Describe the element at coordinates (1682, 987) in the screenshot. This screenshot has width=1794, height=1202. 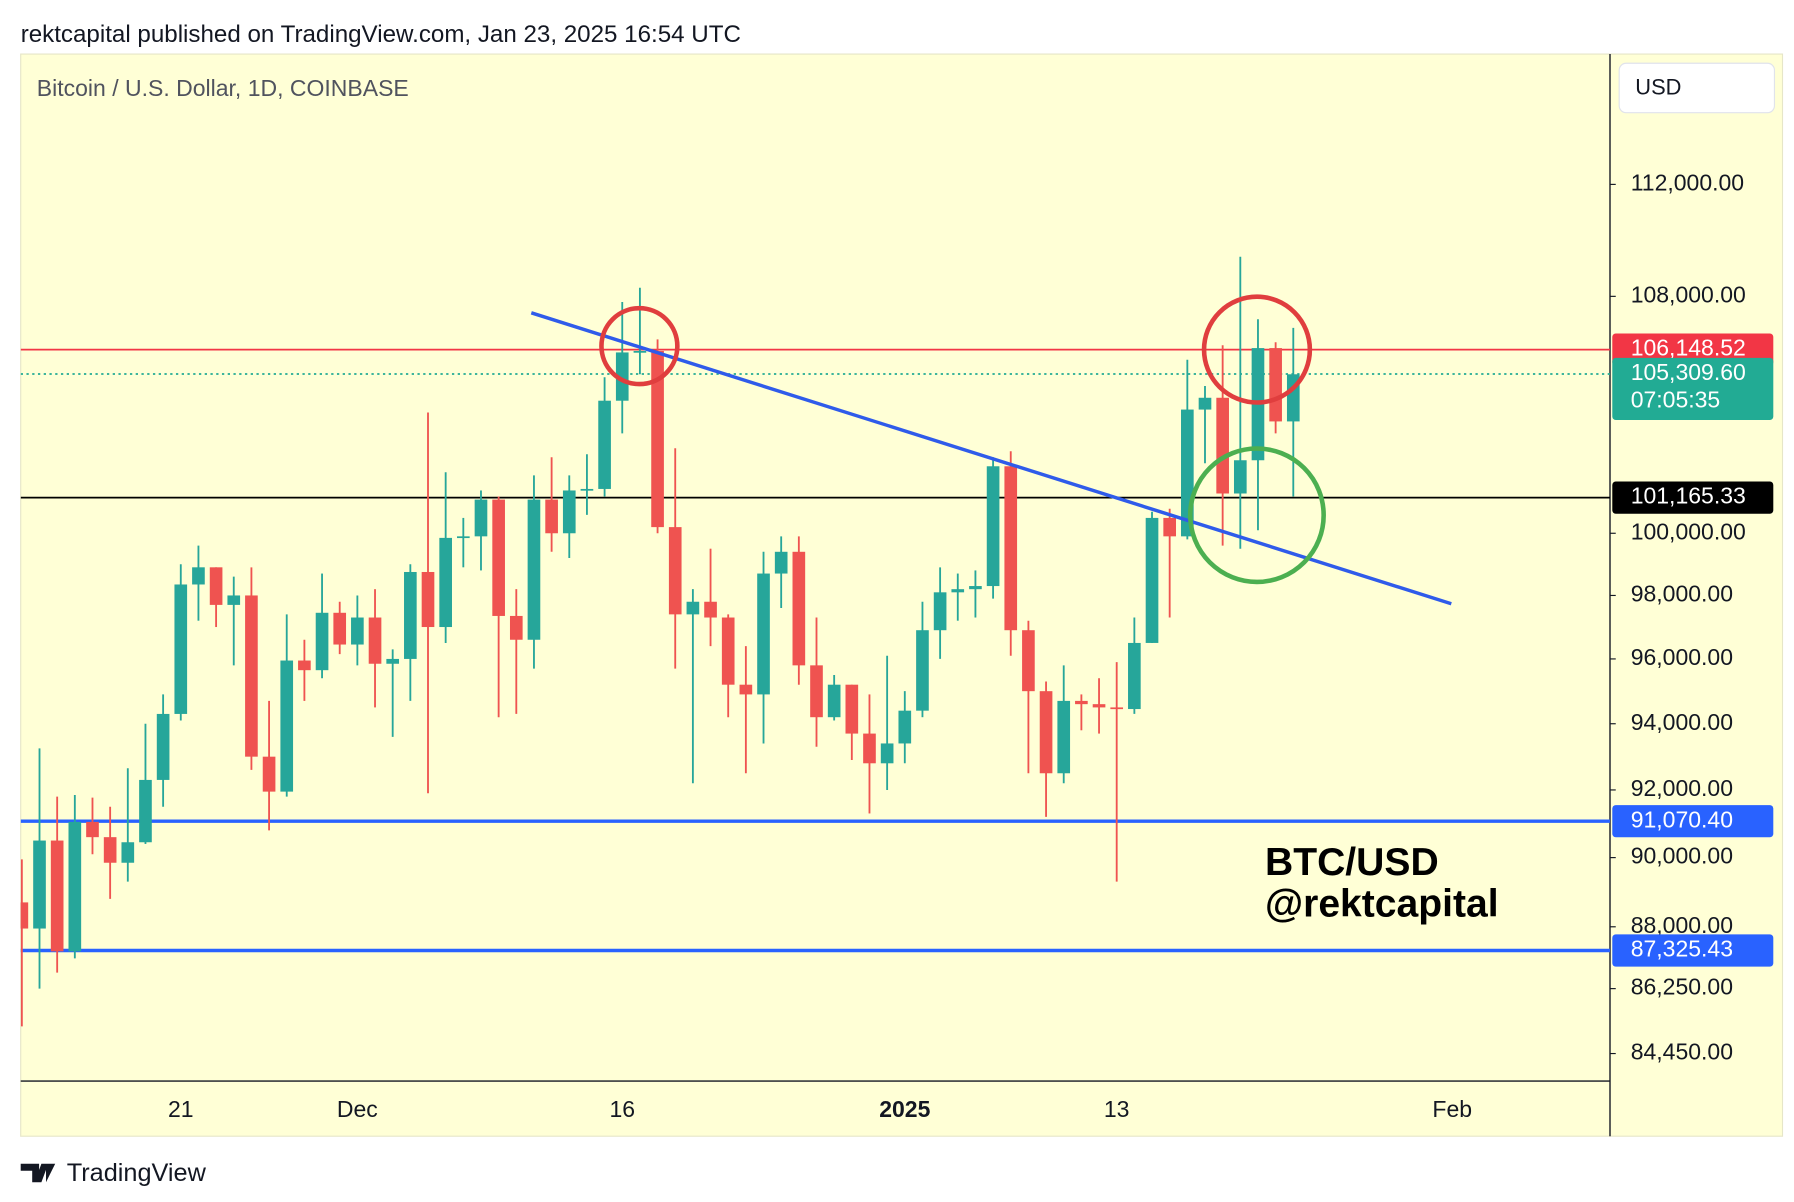
I see `y-tick-label: 86,250.00` at that location.